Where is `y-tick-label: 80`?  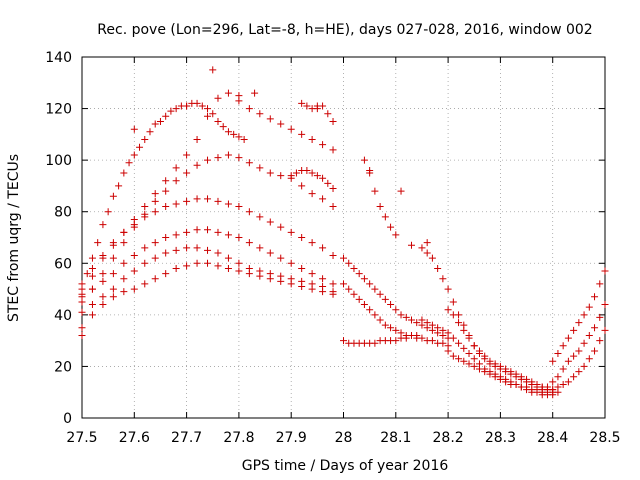
y-tick-label: 80 is located at coordinates (63, 213).